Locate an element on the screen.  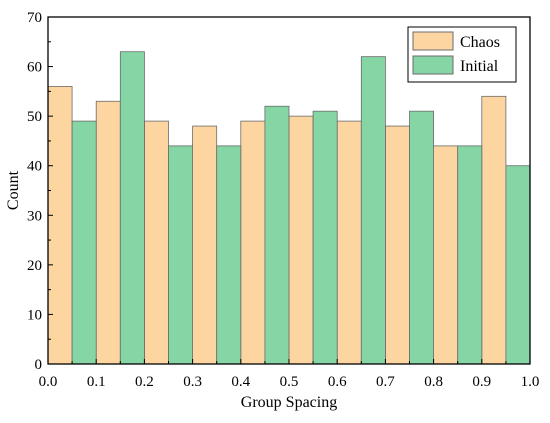
x-tick-label: 0.4 is located at coordinates (240, 382).